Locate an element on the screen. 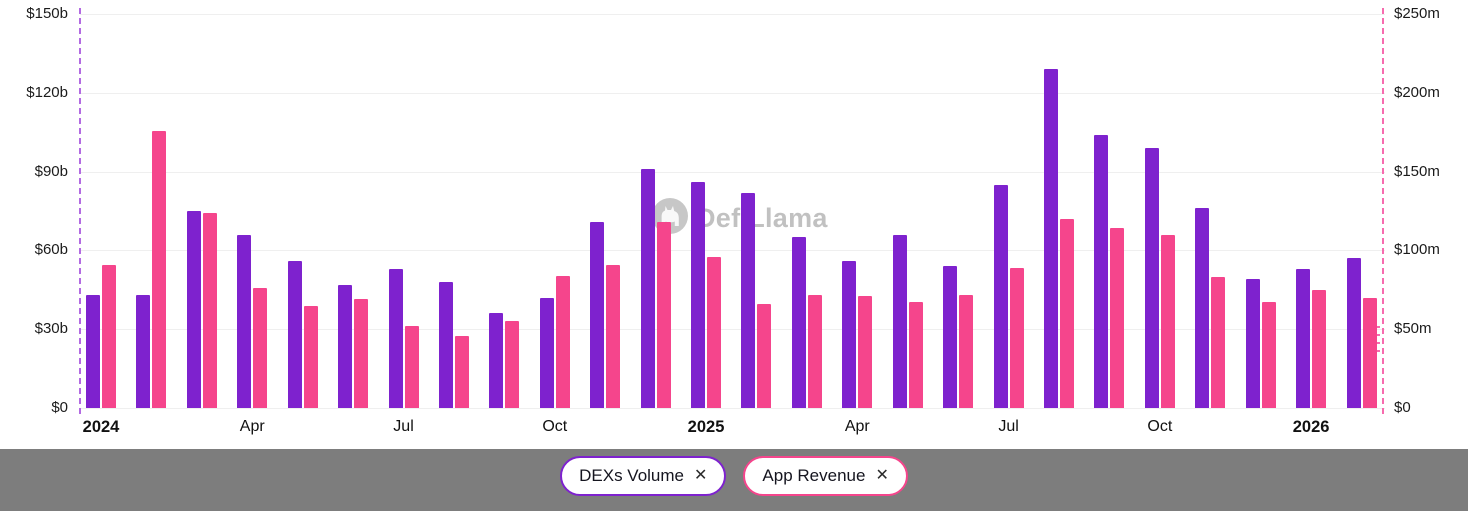 The width and height of the screenshot is (1468, 511). left-axis-tick-label: $30b is located at coordinates (51, 329).